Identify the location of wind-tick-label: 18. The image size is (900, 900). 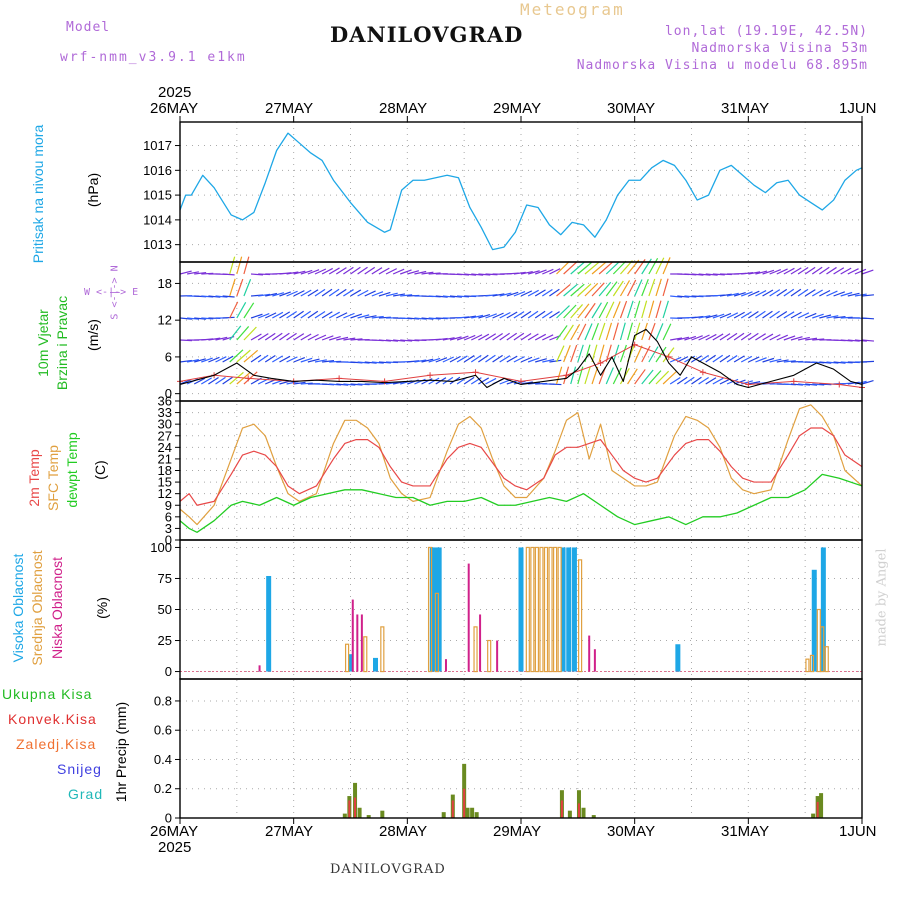
(165, 283).